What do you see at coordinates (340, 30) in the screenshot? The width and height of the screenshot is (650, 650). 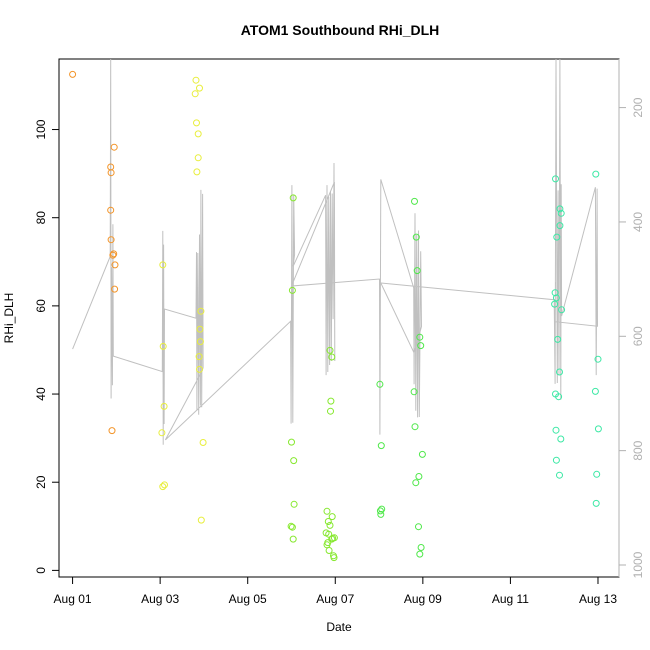 I see `chart-title: ATOM1 Southbound RHi_DLH` at bounding box center [340, 30].